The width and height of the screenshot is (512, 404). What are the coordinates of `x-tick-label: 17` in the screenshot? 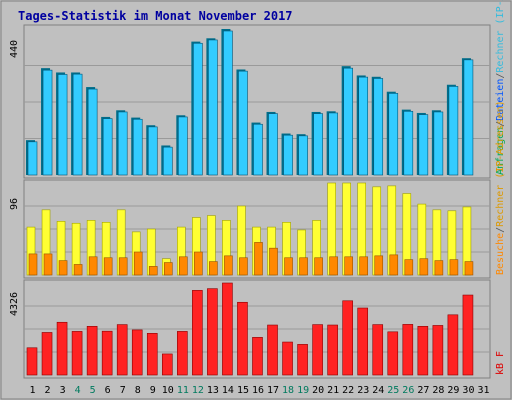 It's located at (273, 390).